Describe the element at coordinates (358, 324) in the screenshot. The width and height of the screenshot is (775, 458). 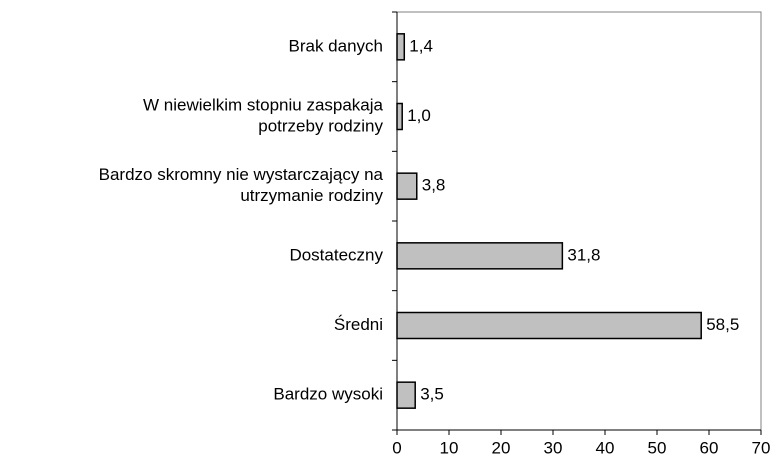
I see `y-tick-label: Średni` at that location.